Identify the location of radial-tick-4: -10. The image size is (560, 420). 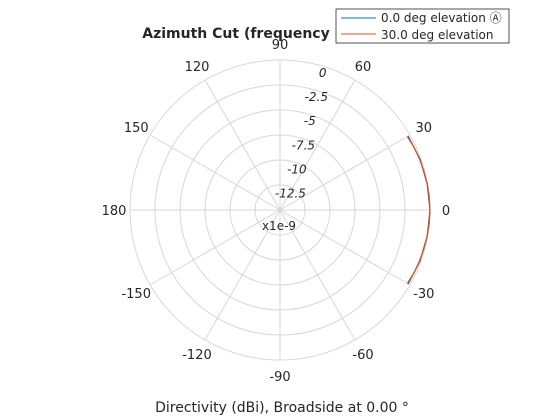
(297, 169).